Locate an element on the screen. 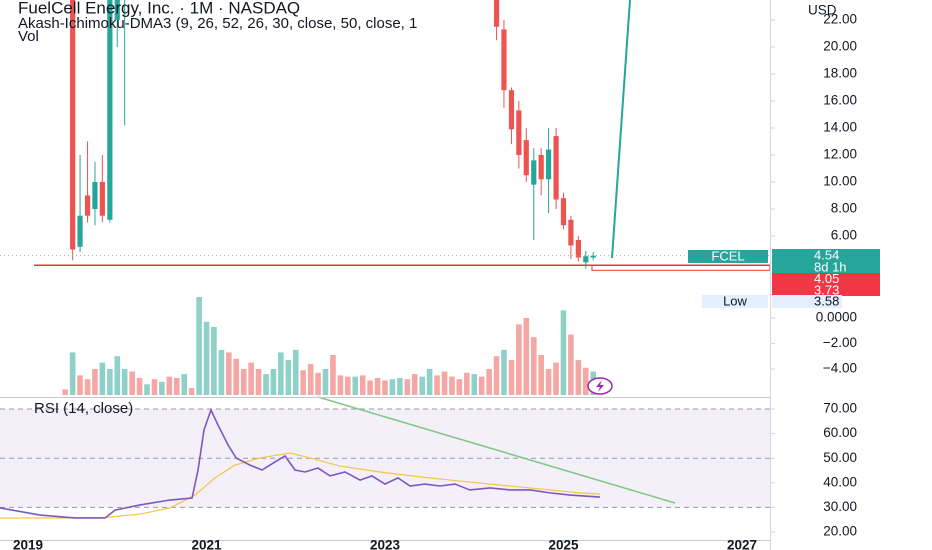 The image size is (932, 550). x-tick-label: 2019 is located at coordinates (28, 544).